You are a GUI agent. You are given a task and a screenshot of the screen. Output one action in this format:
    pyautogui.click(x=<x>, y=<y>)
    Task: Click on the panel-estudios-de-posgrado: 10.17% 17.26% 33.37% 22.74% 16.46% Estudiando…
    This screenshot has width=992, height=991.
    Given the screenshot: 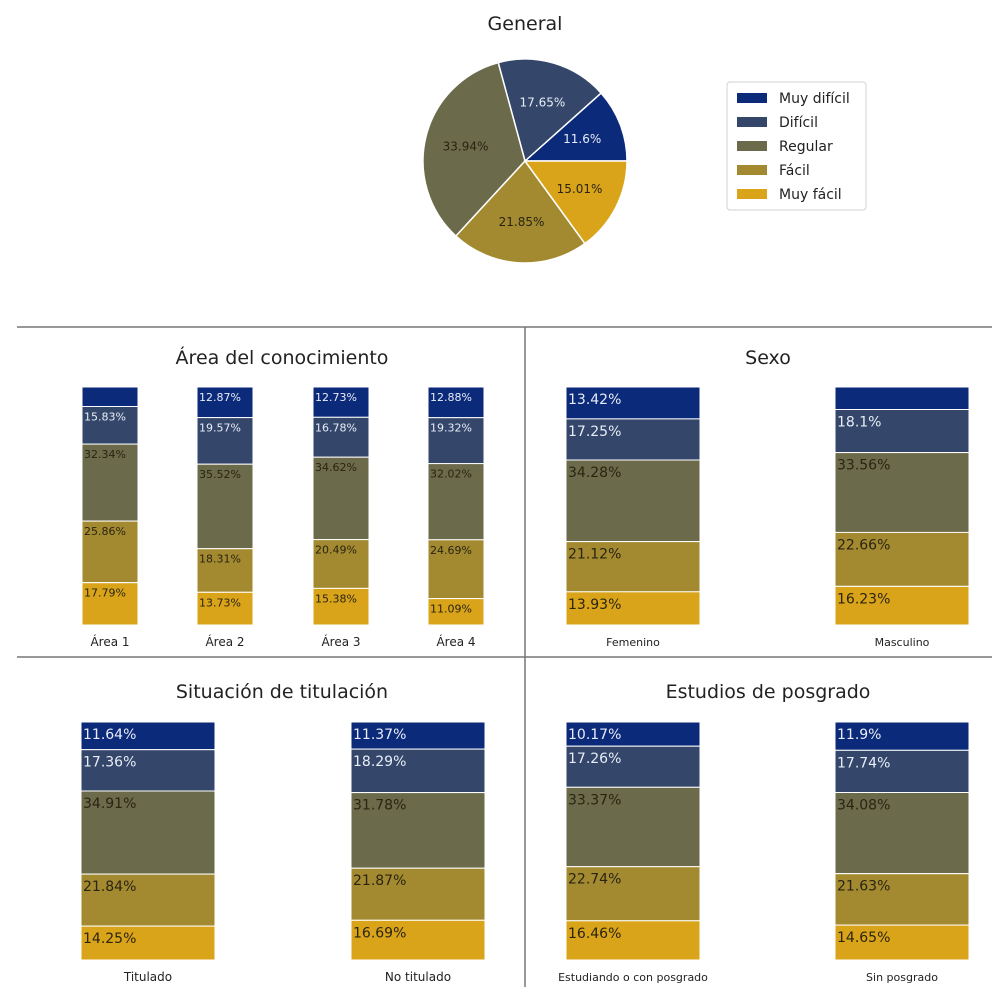 What is the action you would take?
    pyautogui.click(x=763, y=853)
    